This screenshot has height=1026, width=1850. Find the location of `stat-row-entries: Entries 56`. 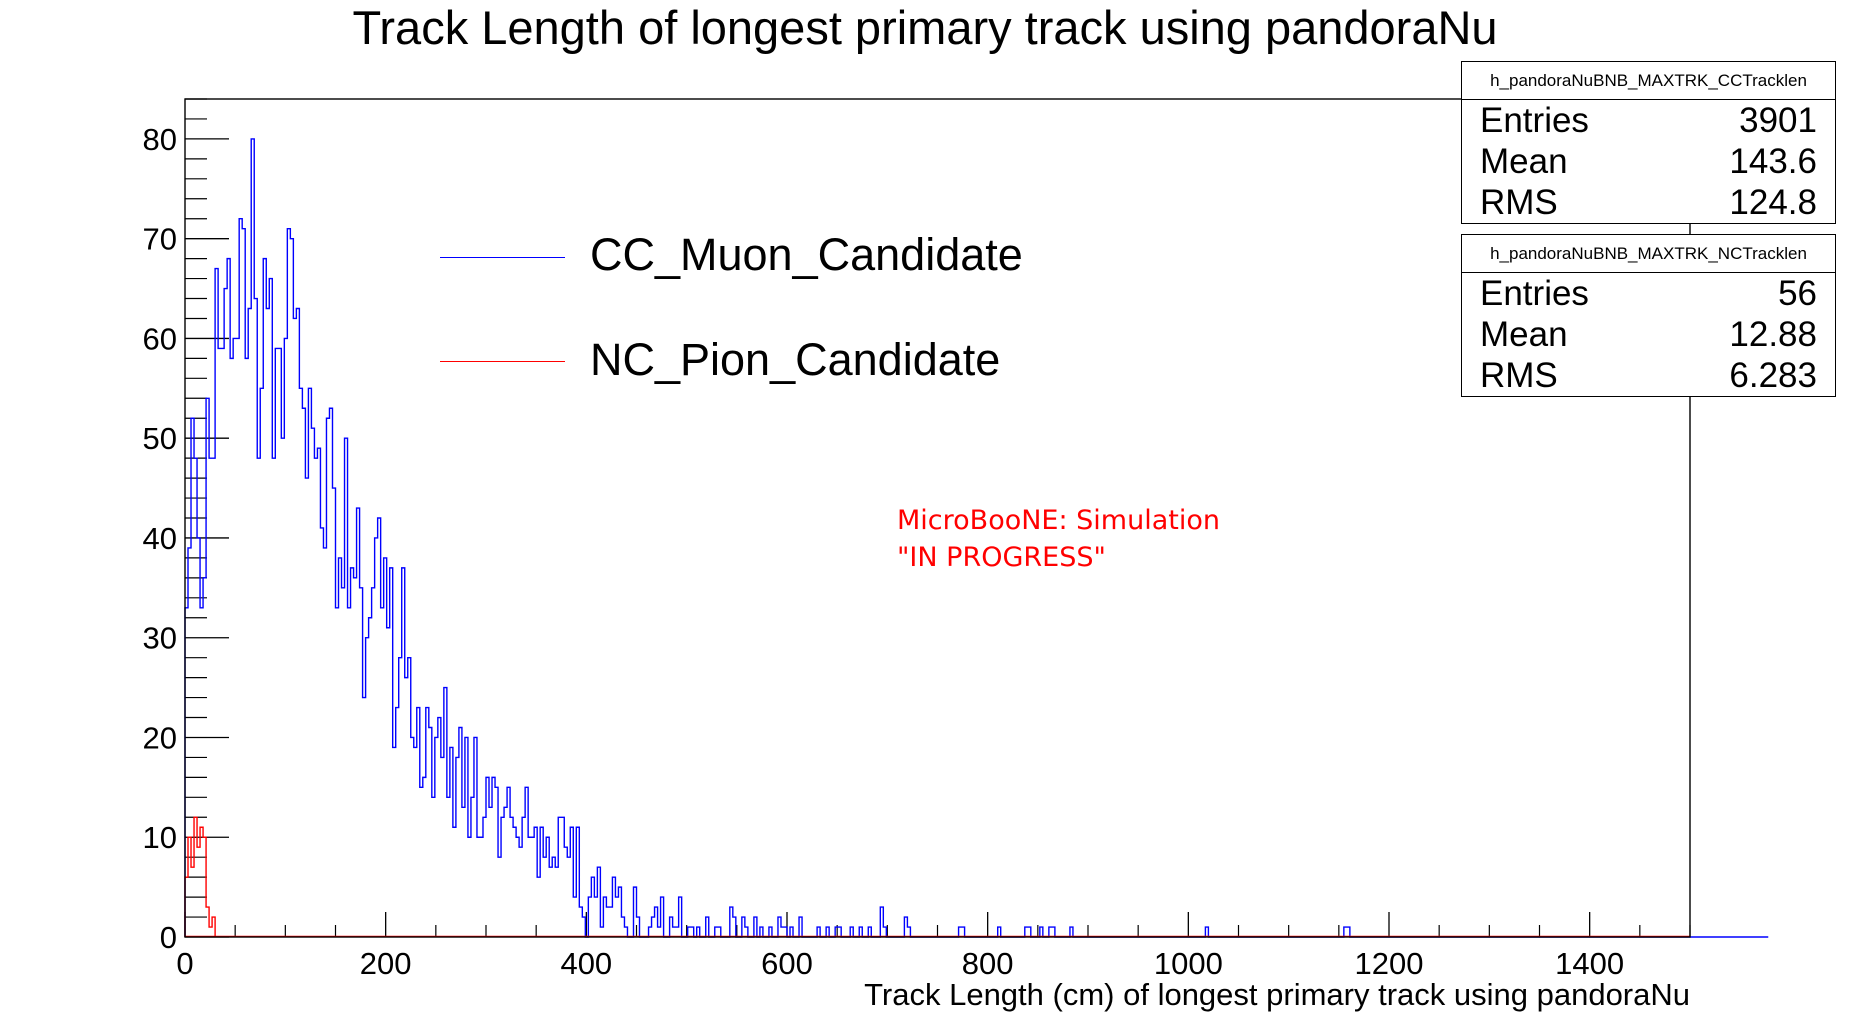

stat-row-entries: Entries 56 is located at coordinates (1648, 293).